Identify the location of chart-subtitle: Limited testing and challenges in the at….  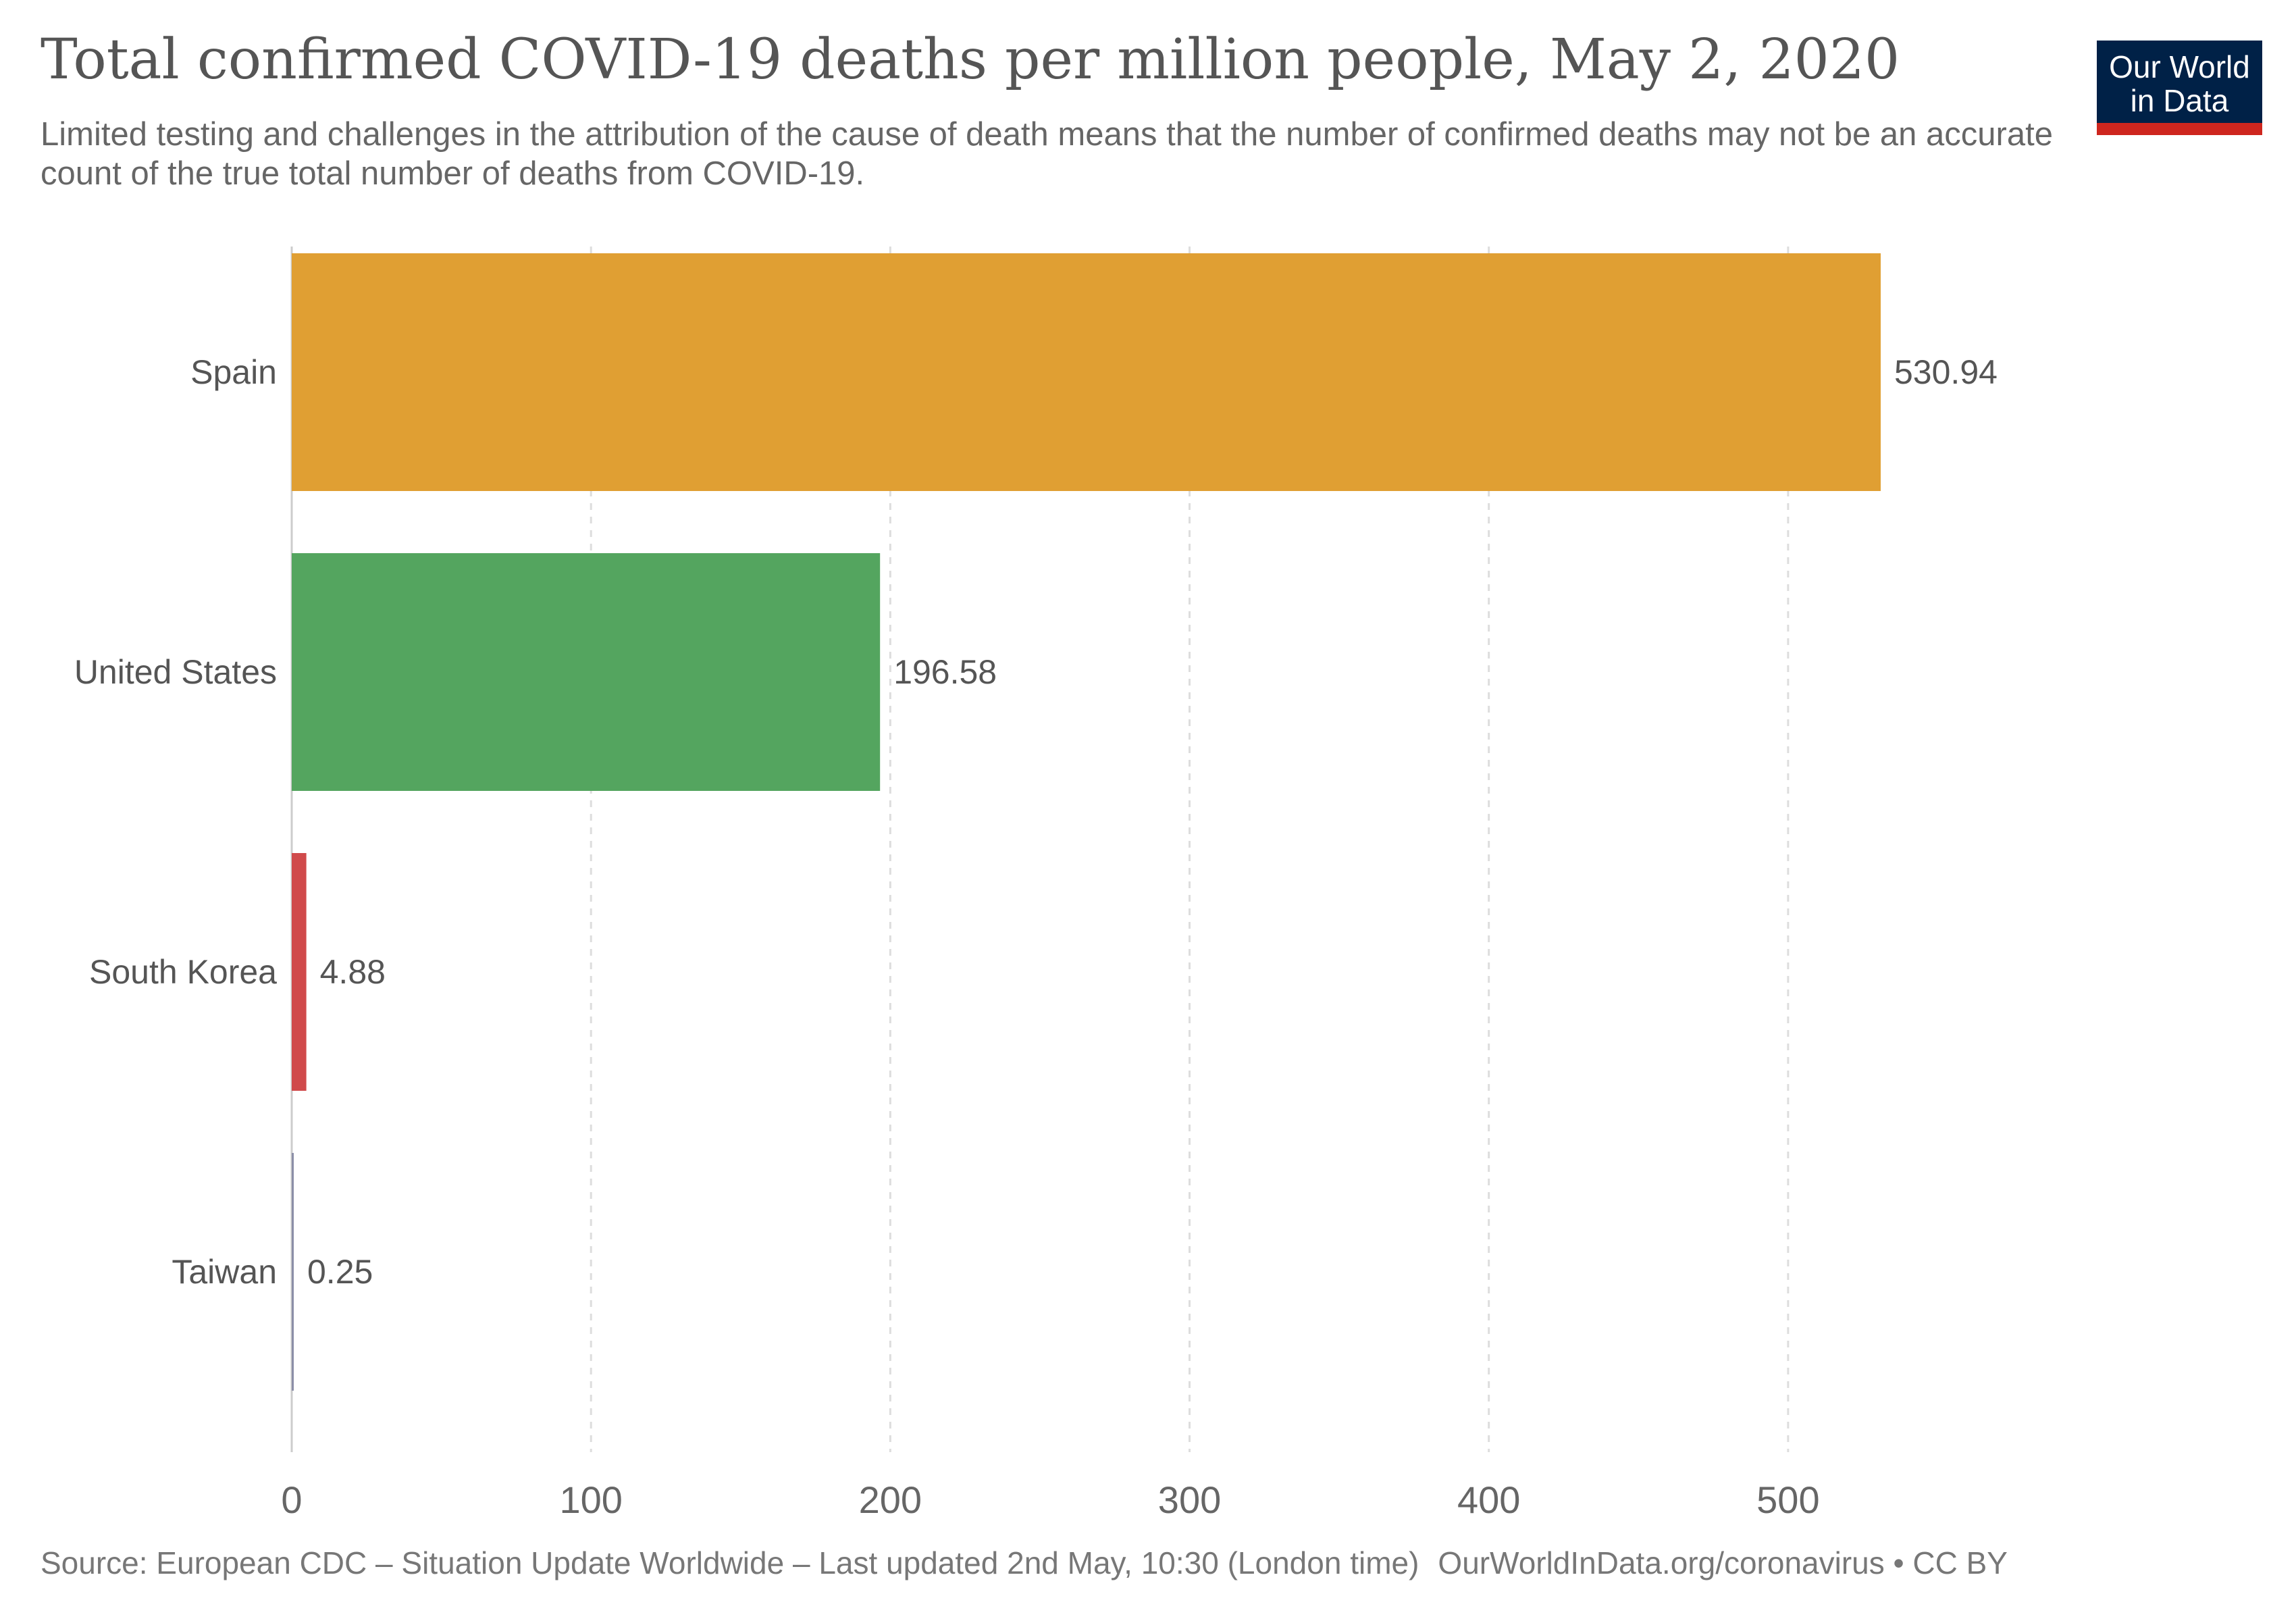
(1047, 154).